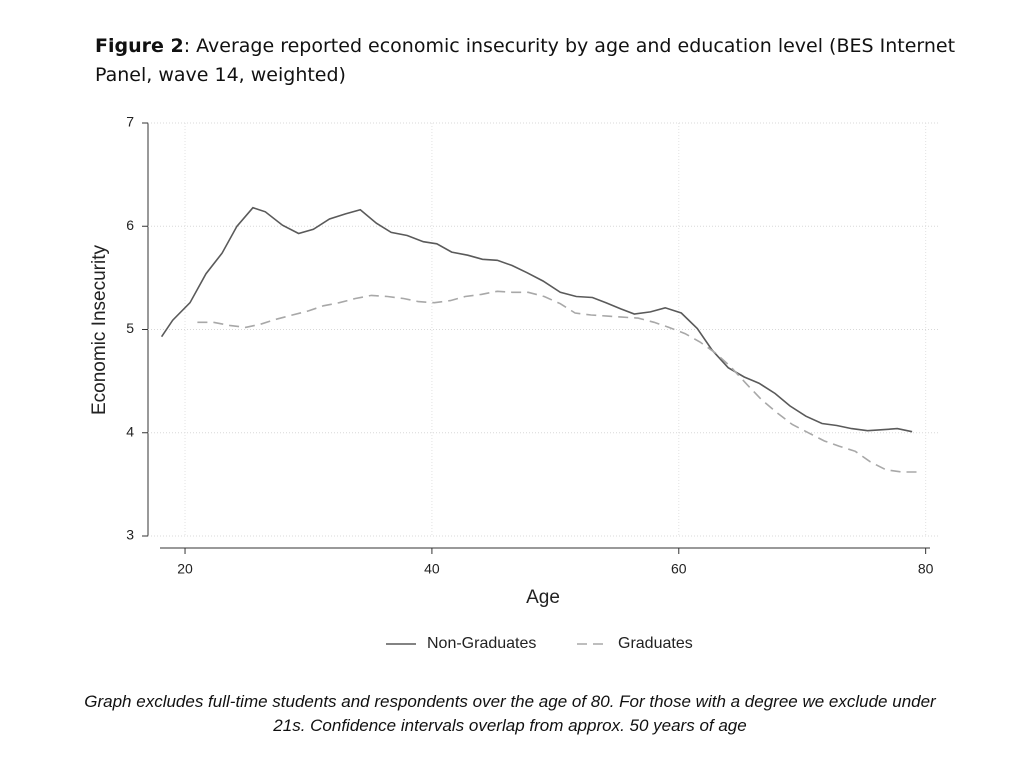 This screenshot has width=1009, height=761. What do you see at coordinates (543, 597) in the screenshot?
I see `x-axis-title: Age` at bounding box center [543, 597].